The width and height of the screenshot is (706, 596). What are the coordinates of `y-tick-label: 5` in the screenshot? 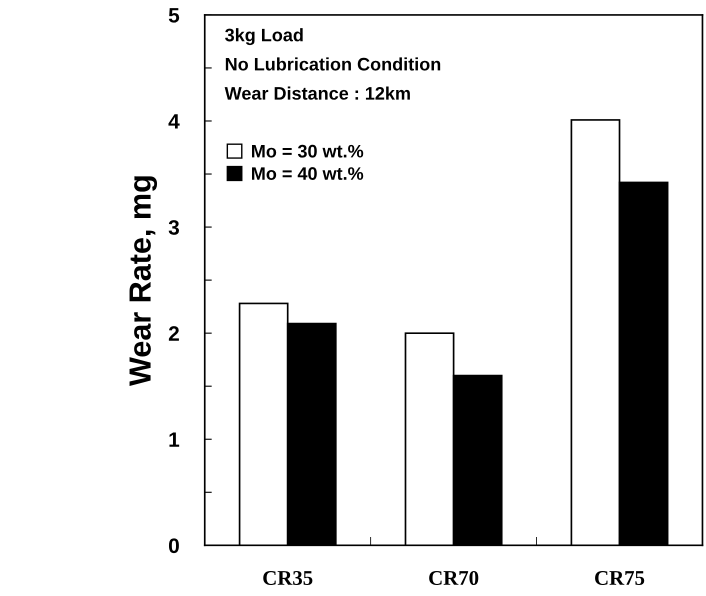 It's located at (174, 15).